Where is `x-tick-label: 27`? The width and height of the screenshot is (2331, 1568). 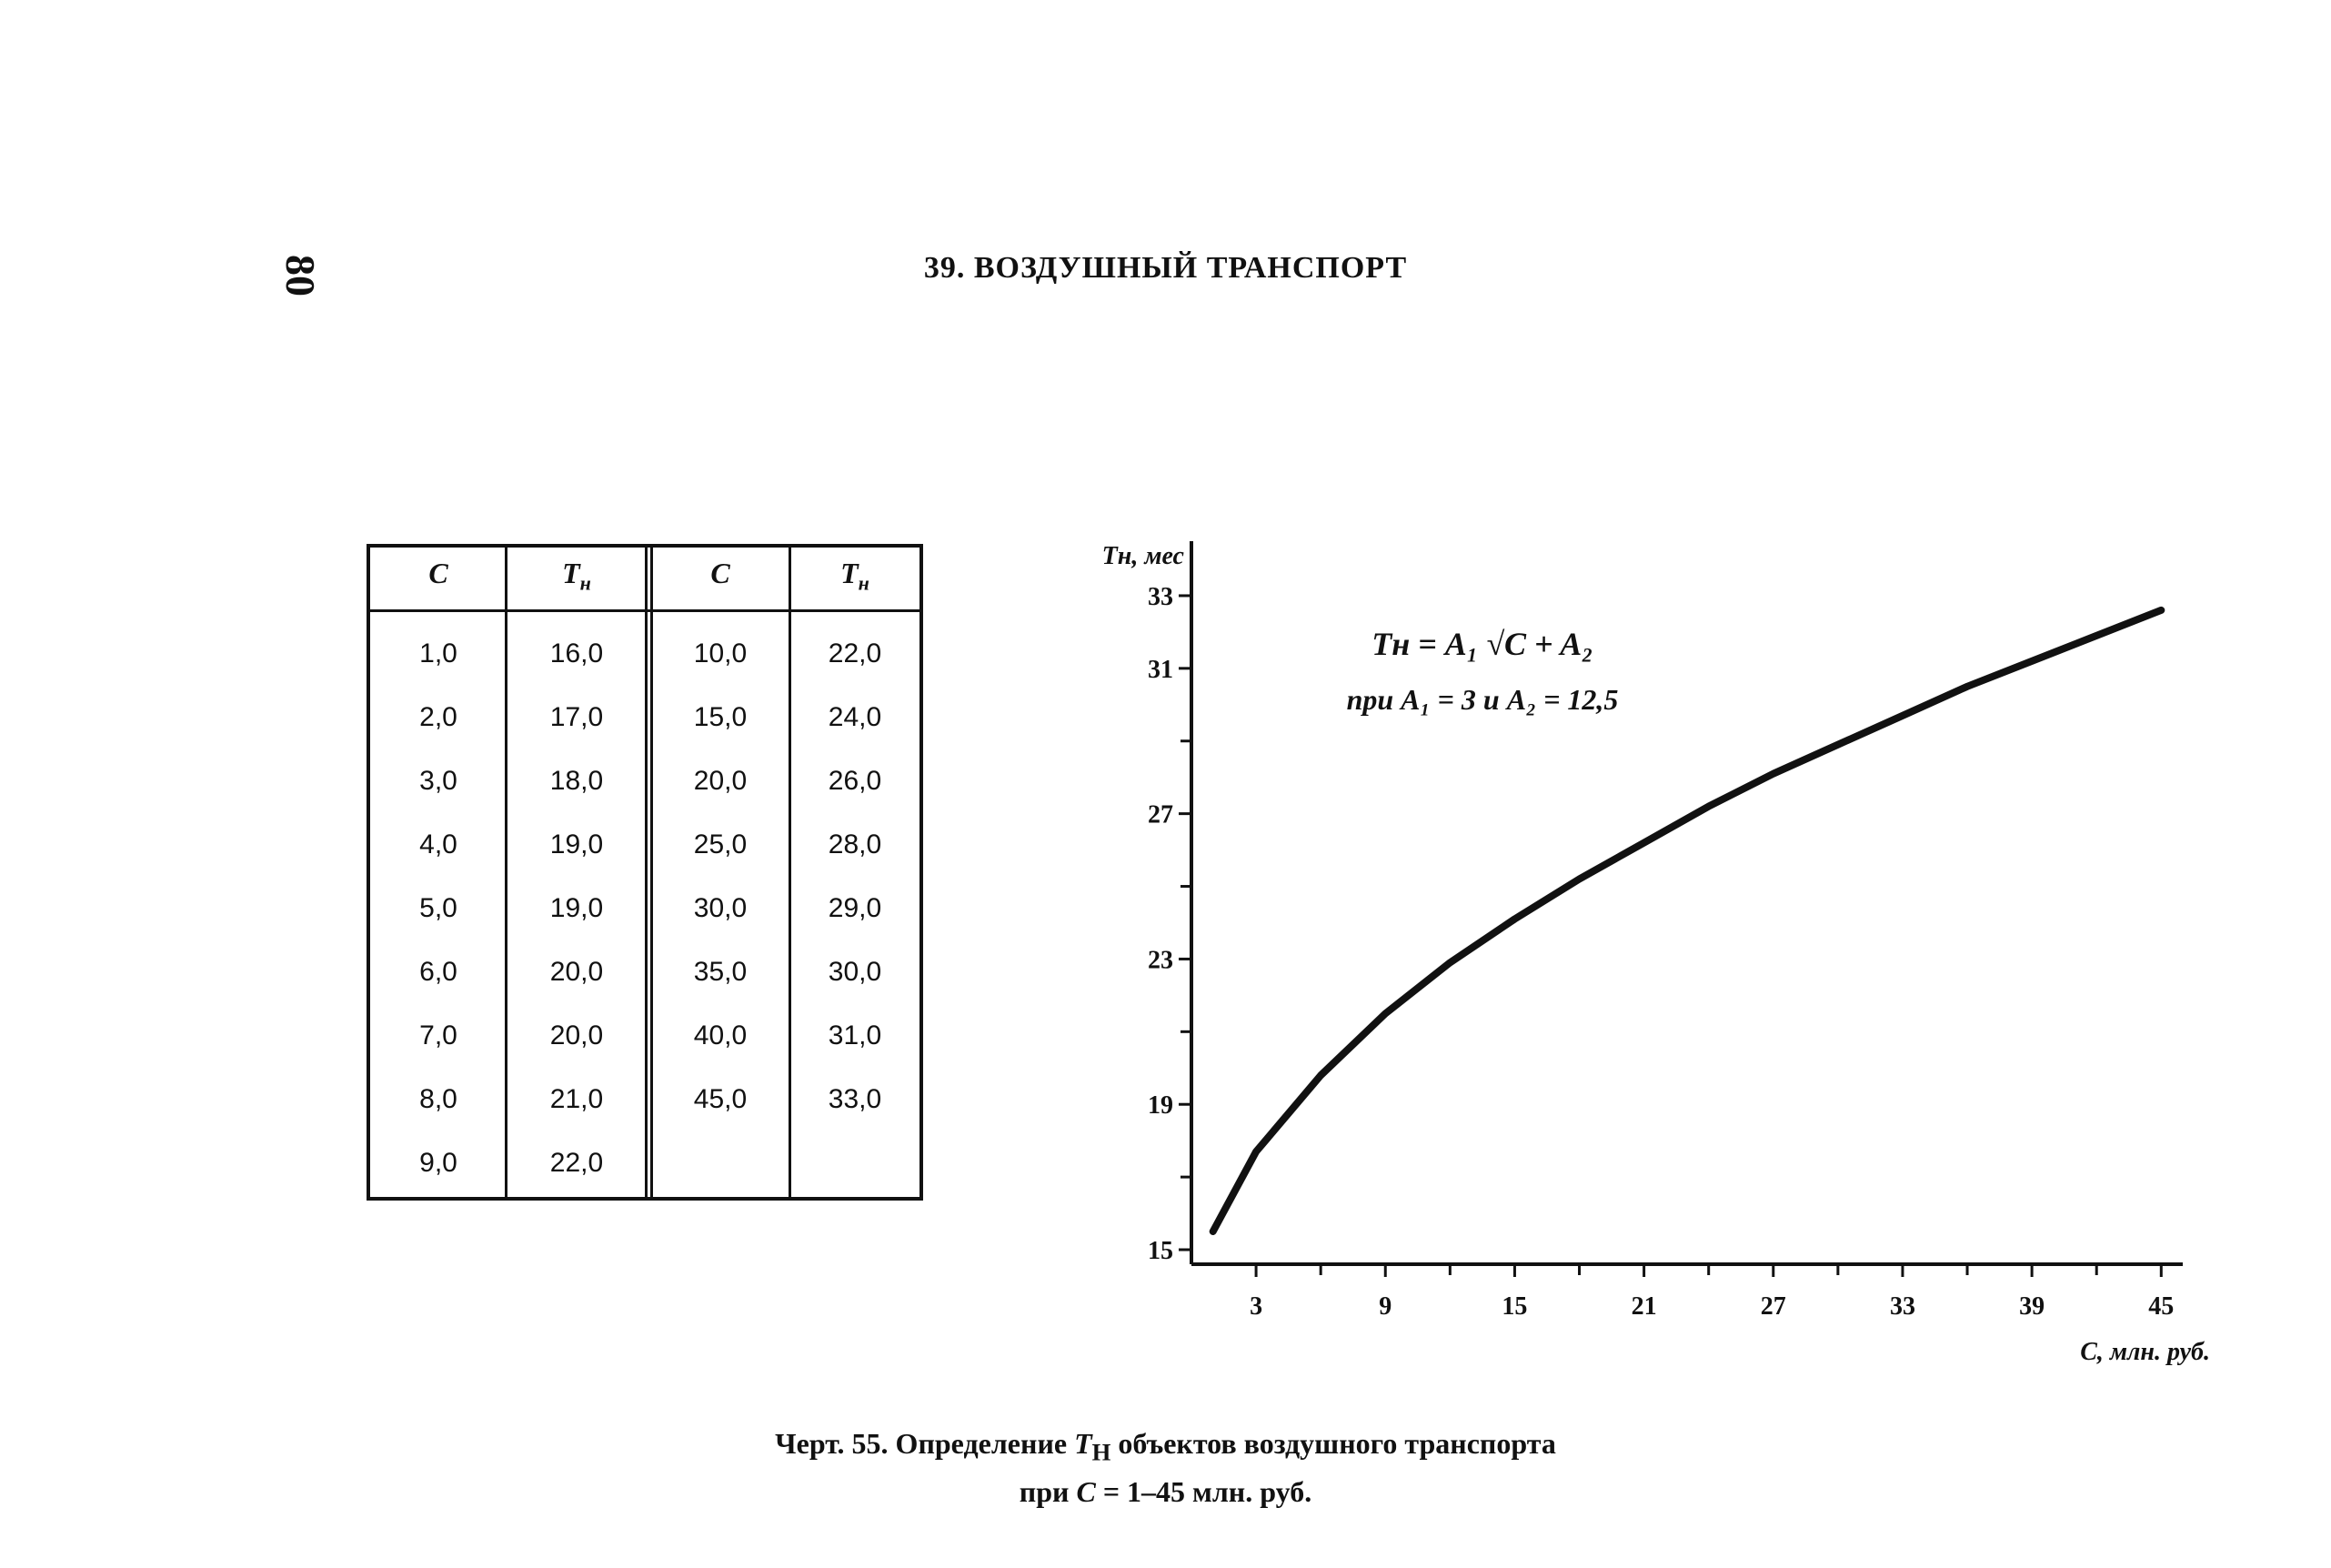 x-tick-label: 27 is located at coordinates (1773, 1306).